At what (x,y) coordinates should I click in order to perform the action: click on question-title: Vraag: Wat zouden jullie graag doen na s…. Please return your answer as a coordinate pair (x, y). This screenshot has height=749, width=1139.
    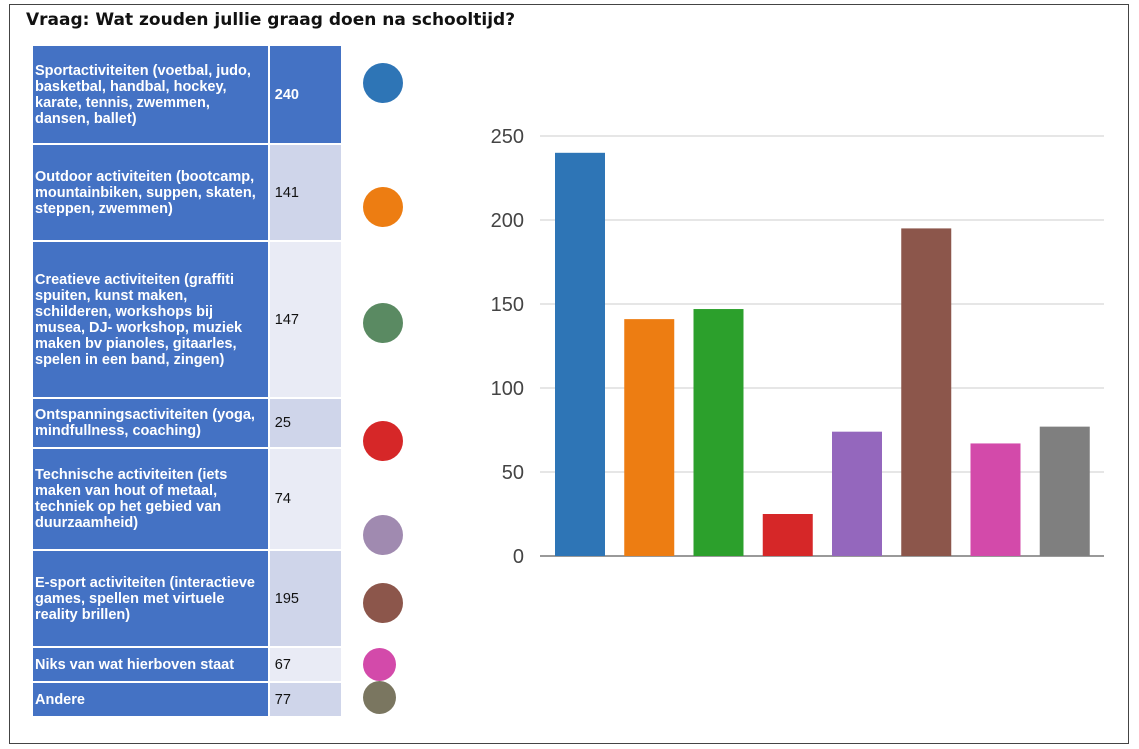
    Looking at the image, I should click on (271, 20).